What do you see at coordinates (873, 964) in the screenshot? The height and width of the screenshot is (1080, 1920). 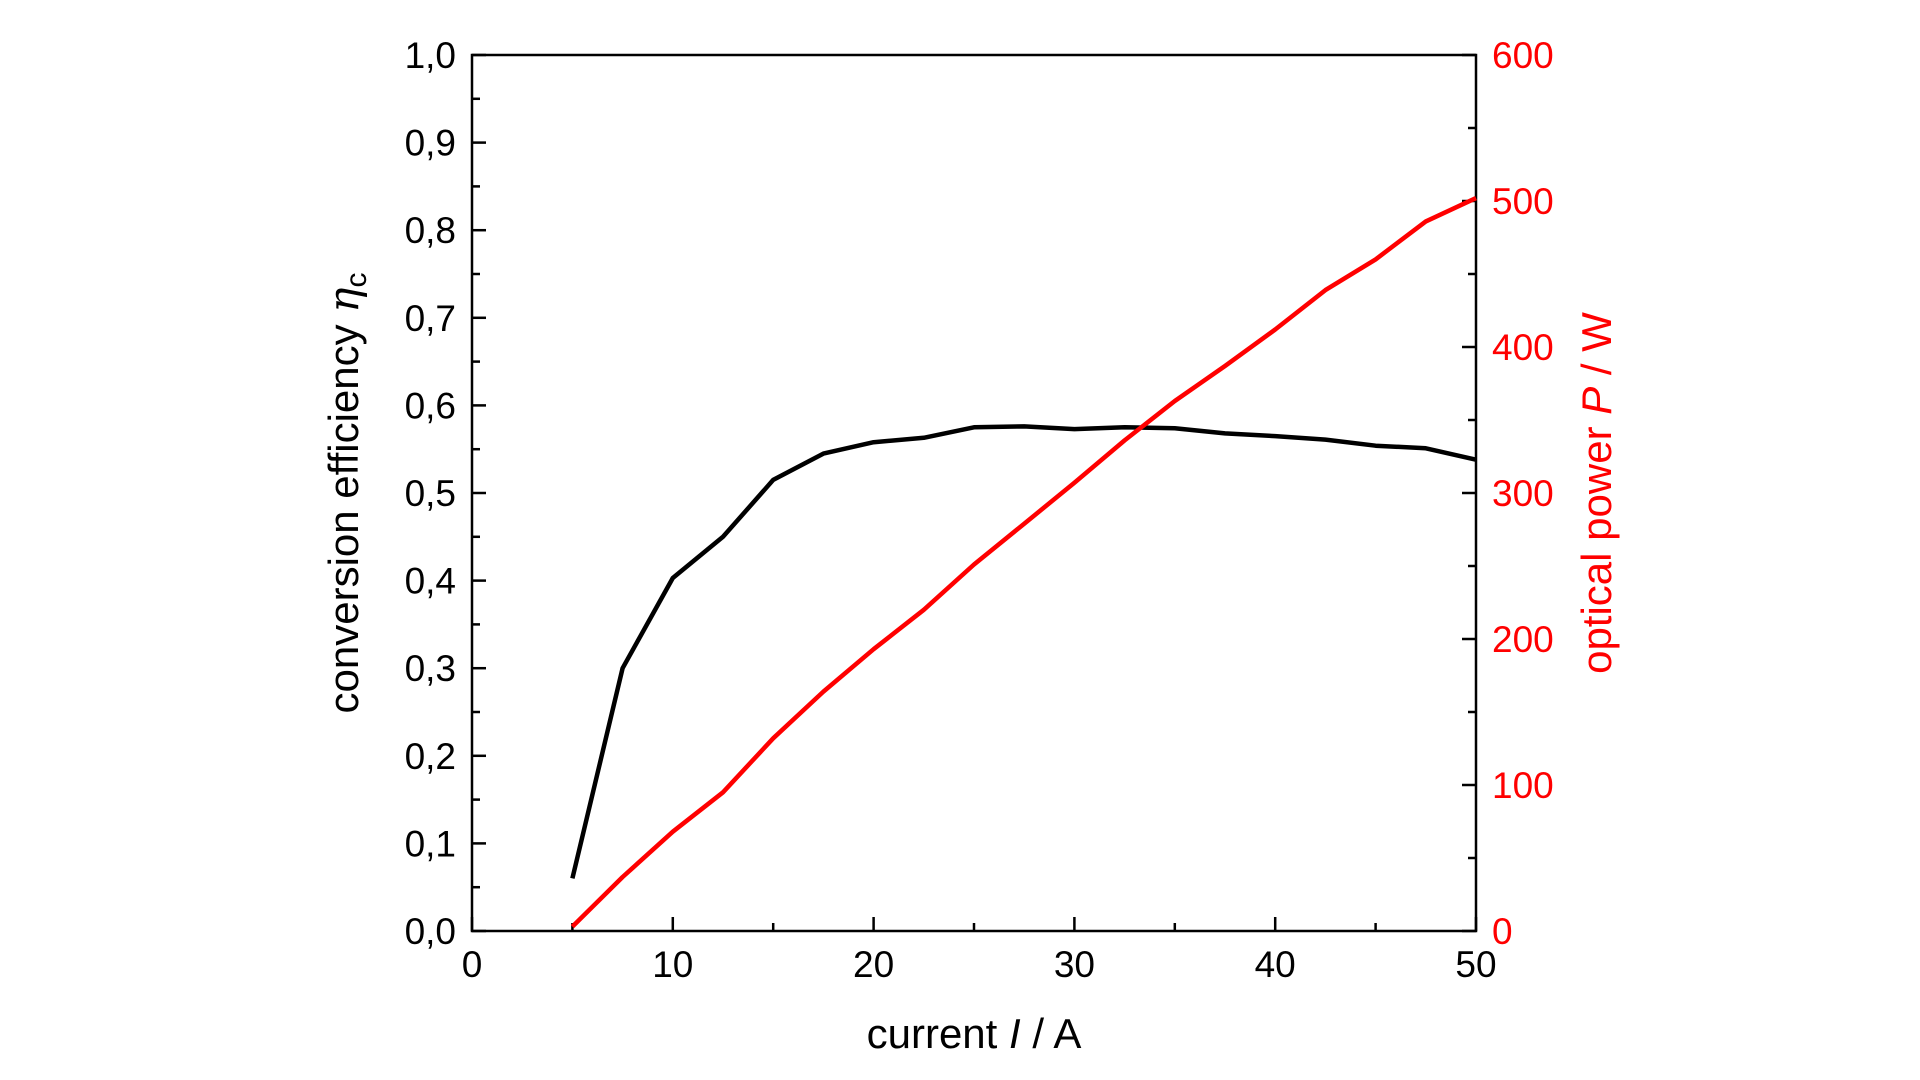 I see `x-tick-label: 20` at bounding box center [873, 964].